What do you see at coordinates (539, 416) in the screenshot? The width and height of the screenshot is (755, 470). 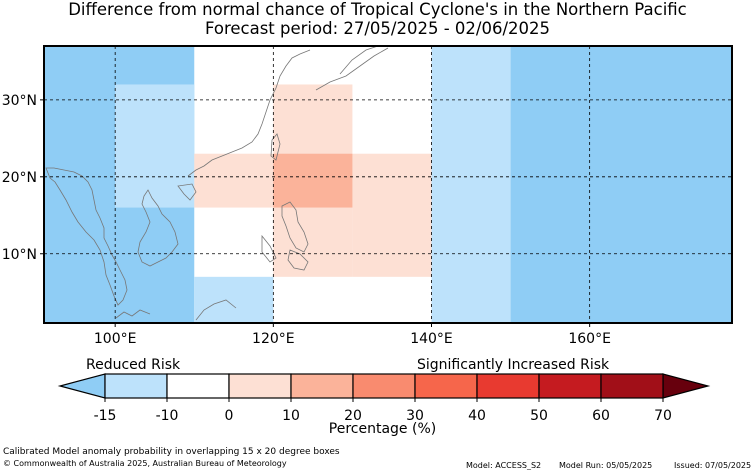 I see `colorbar-tick-label: 50` at bounding box center [539, 416].